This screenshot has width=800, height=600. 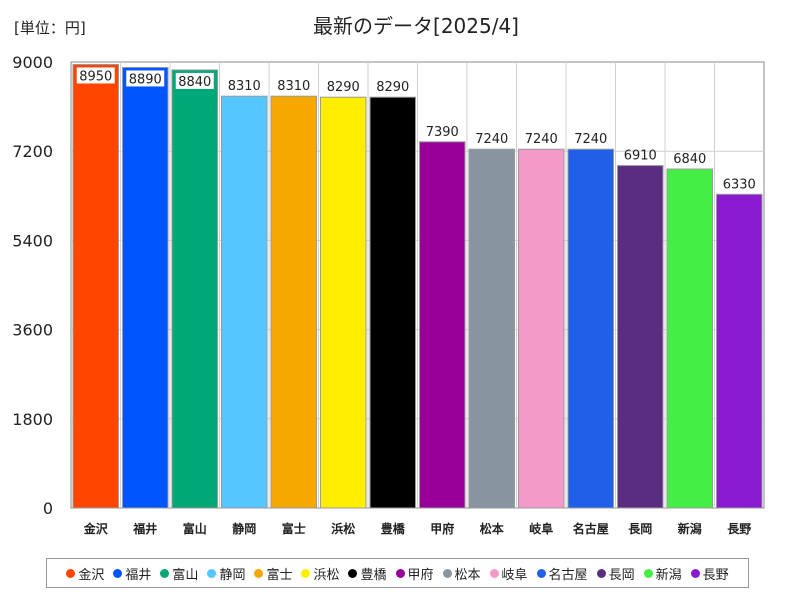 I want to click on legend-label: 長野, so click(x=715, y=575).